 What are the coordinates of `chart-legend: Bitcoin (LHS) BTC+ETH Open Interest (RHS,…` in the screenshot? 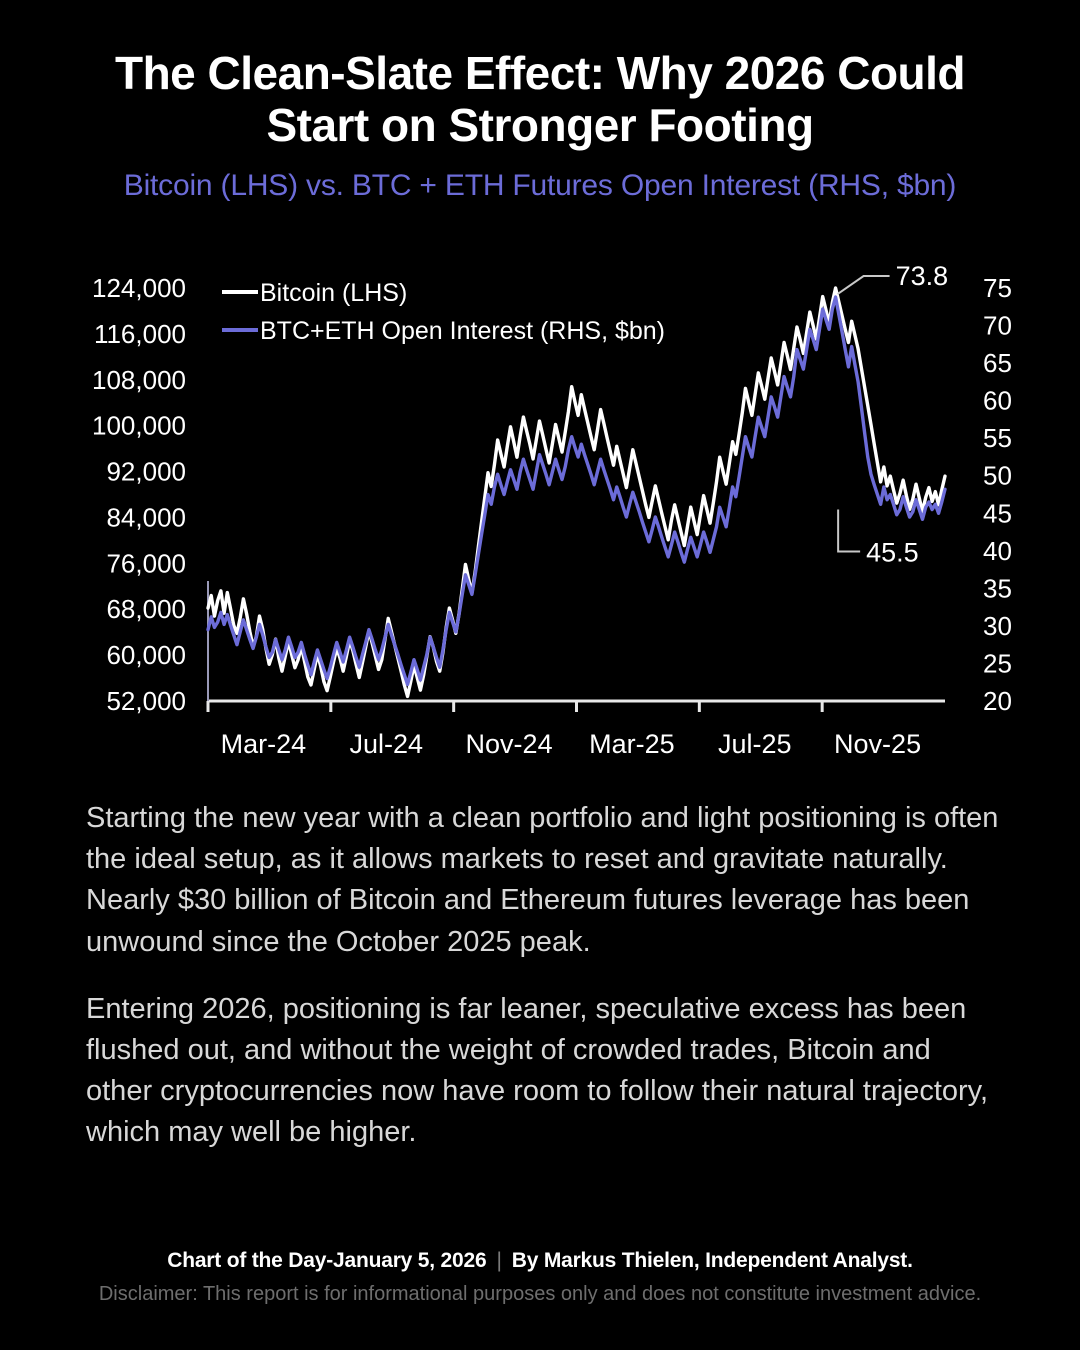 It's located at (443, 312).